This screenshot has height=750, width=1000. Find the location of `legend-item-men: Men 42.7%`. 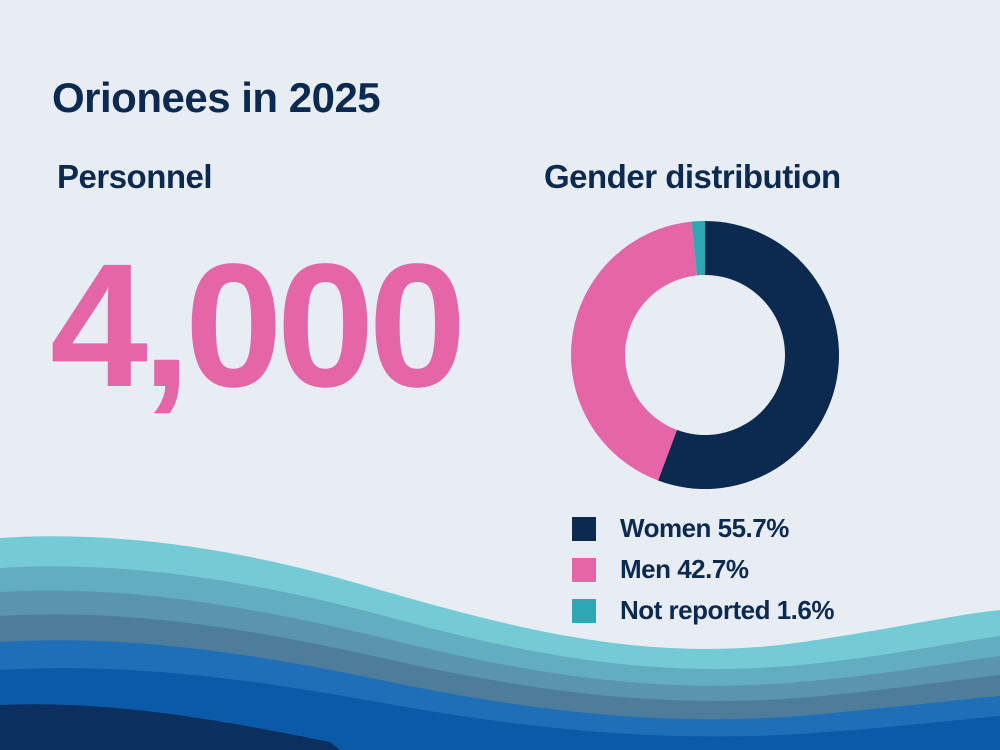

legend-item-men: Men 42.7% is located at coordinates (703, 569).